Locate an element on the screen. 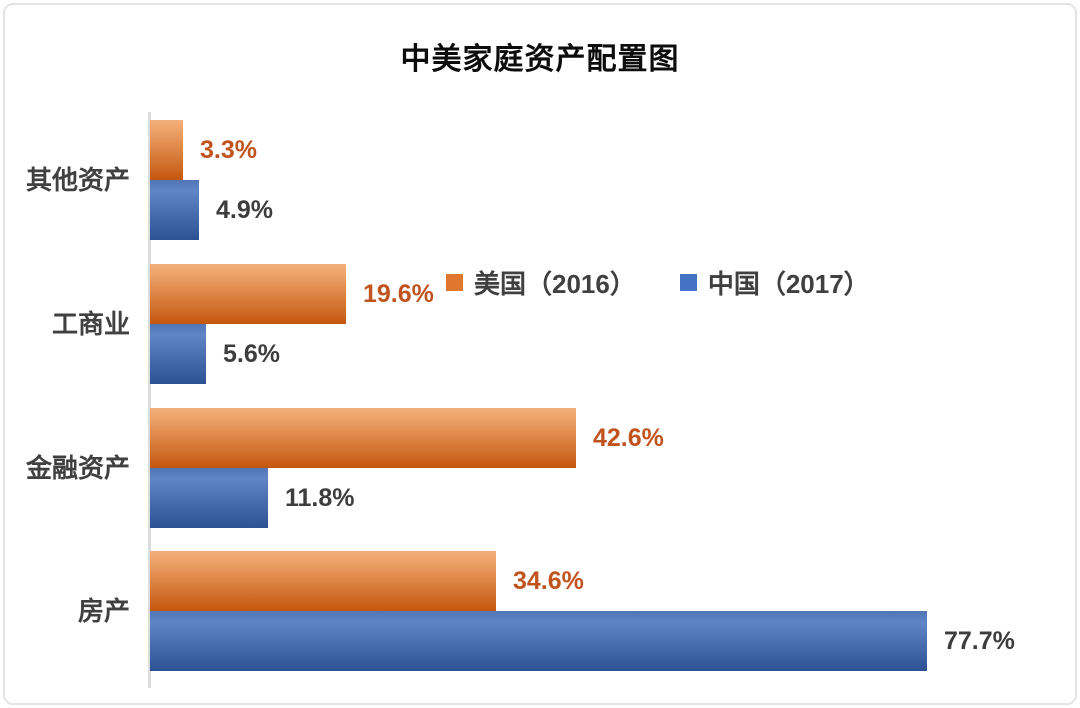 The height and width of the screenshot is (708, 1080). legend-item-us: 美国（2016） is located at coordinates (541, 282).